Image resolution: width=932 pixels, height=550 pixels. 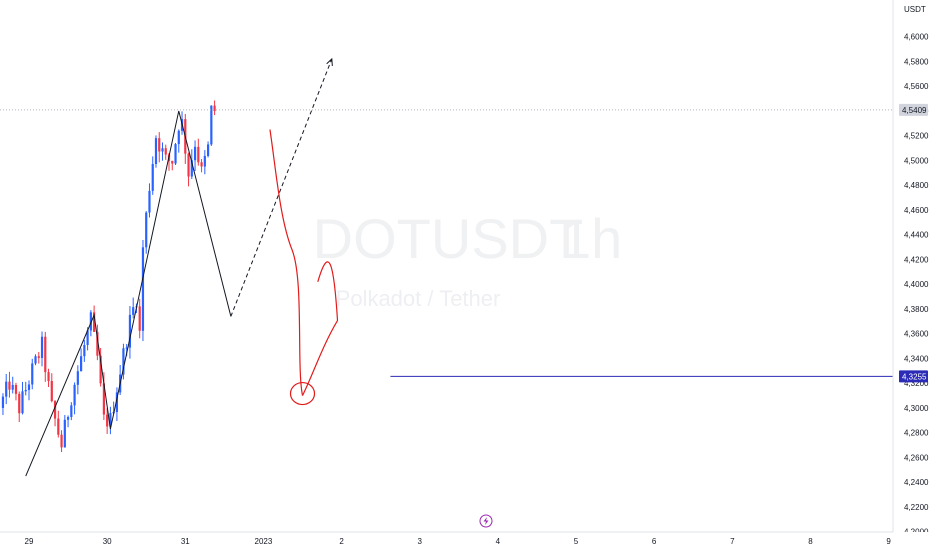 What do you see at coordinates (916, 37) in the screenshot?
I see `price-tick-label: 4,6000` at bounding box center [916, 37].